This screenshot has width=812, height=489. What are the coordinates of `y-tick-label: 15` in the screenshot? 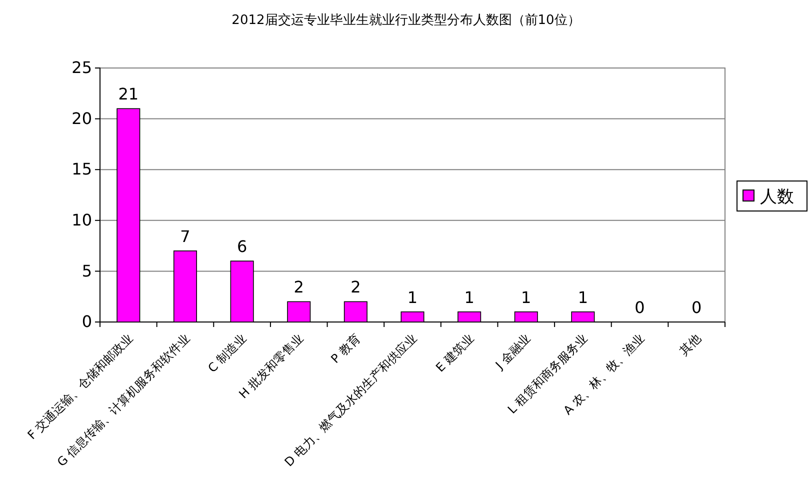 It's located at (82, 169).